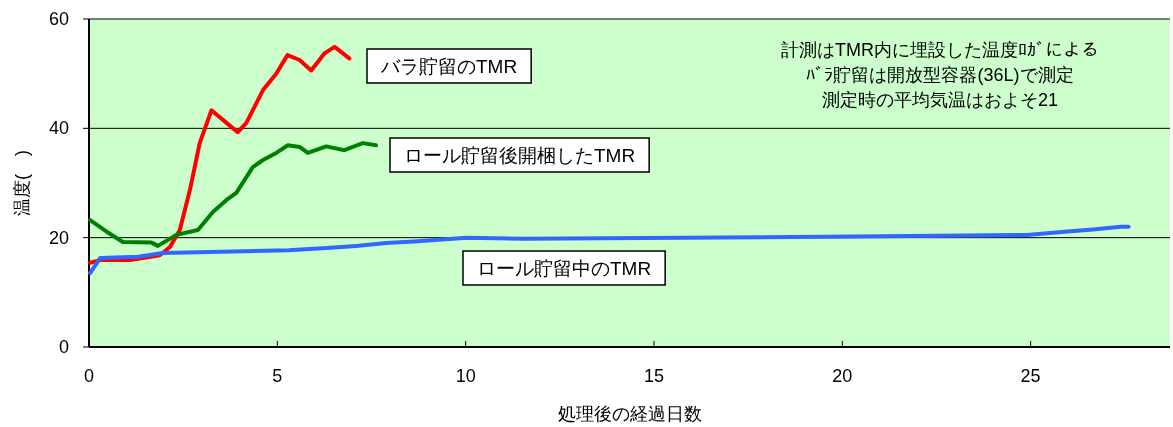 The image size is (1173, 427). Describe the element at coordinates (277, 376) in the screenshot. I see `x-tick-label: 5` at that location.